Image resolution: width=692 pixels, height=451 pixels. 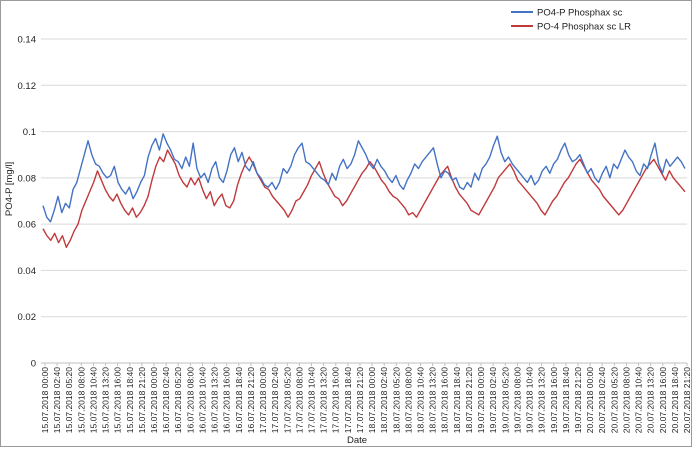 What do you see at coordinates (154, 400) in the screenshot?
I see `x-tick-label: 16.07.2018 00:00` at bounding box center [154, 400].